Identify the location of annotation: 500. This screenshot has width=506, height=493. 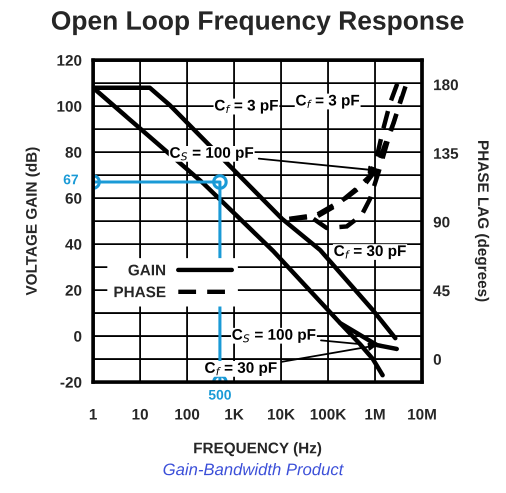
(219, 395).